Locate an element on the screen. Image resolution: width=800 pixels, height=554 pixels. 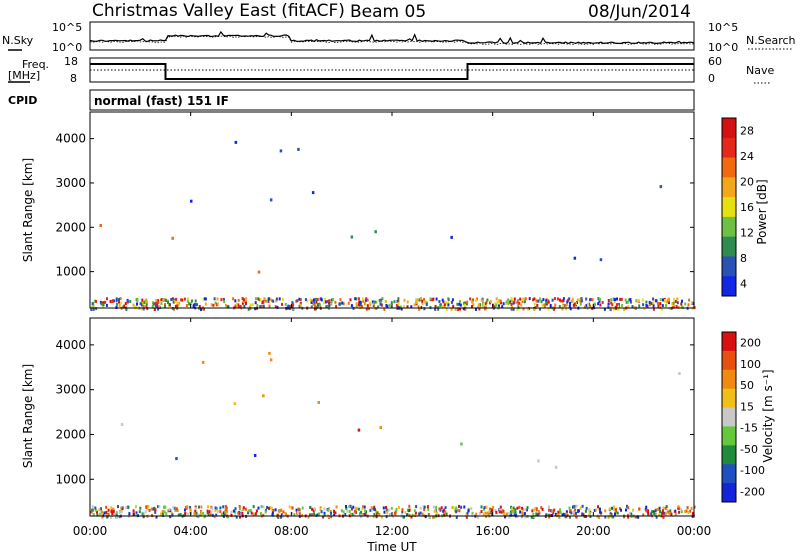
colorbar-swatch is located at coordinates (729, 342).